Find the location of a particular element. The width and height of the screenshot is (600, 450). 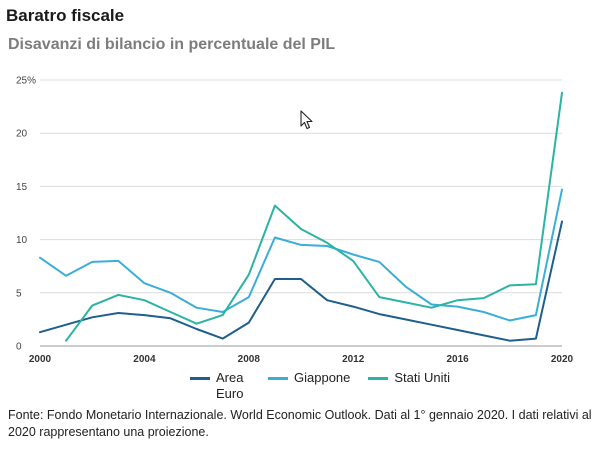

y-tick-label: 5 is located at coordinates (19, 293).